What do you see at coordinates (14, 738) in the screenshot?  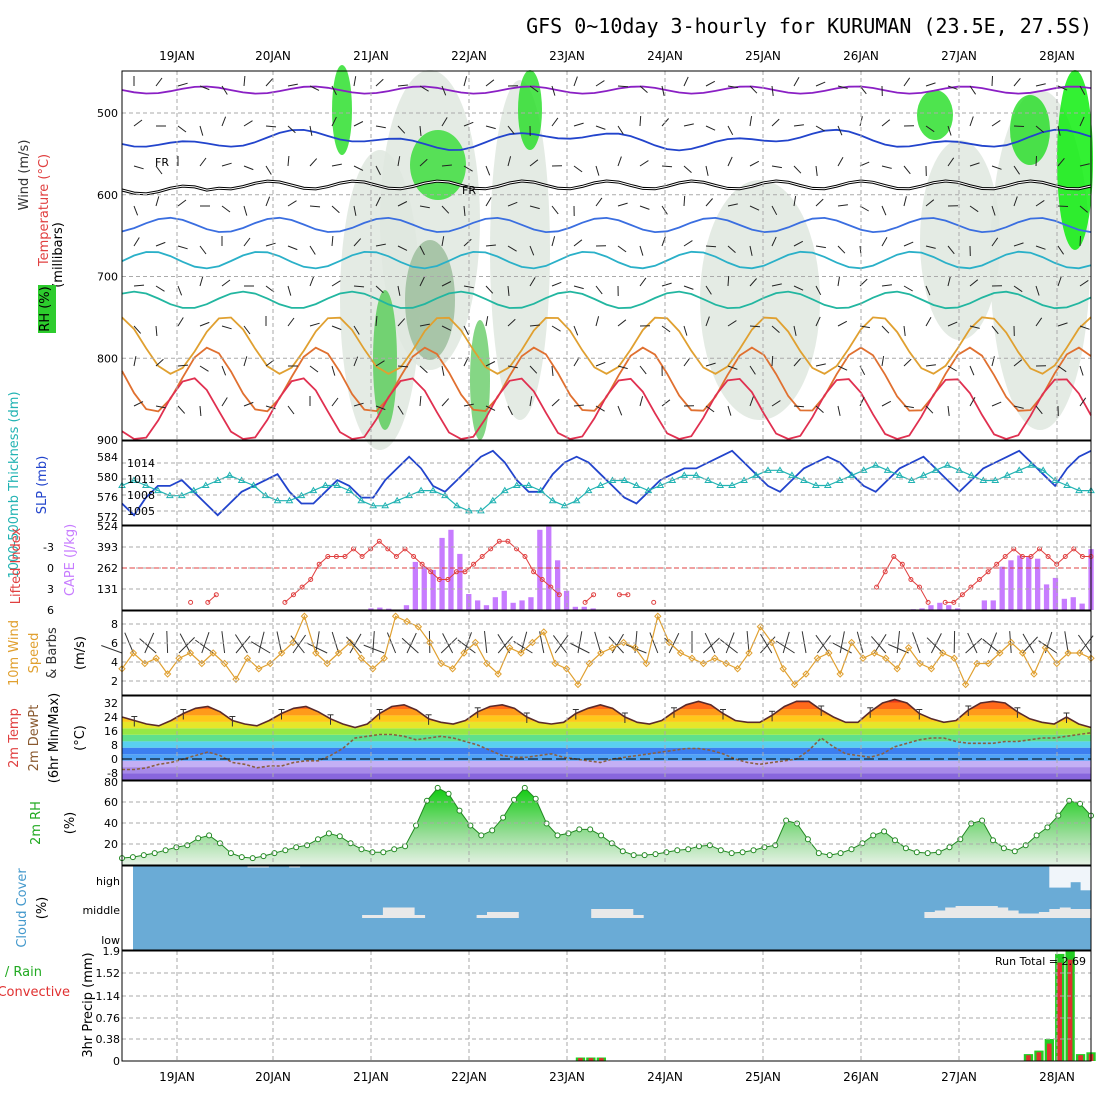 I see `temp-axis-label: 2m Temp` at bounding box center [14, 738].